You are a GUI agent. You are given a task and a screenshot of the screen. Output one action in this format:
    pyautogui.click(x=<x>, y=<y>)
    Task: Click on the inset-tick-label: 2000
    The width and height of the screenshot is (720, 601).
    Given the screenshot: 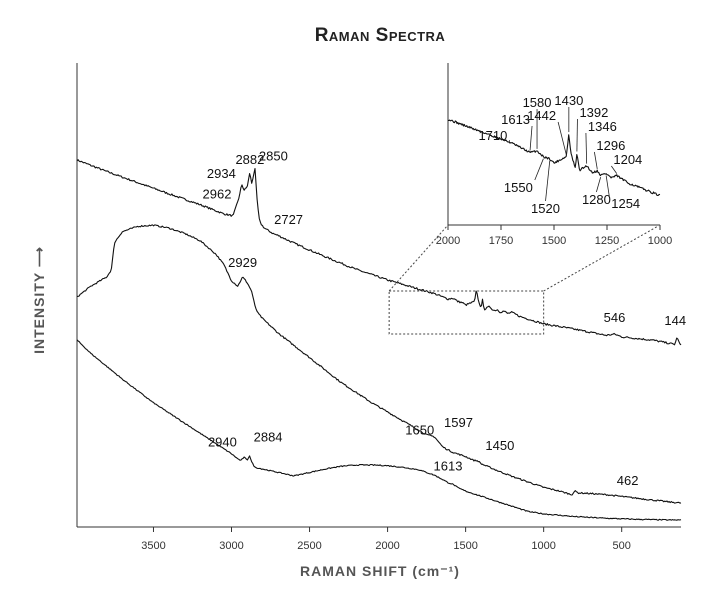 What is the action you would take?
    pyautogui.click(x=448, y=241)
    